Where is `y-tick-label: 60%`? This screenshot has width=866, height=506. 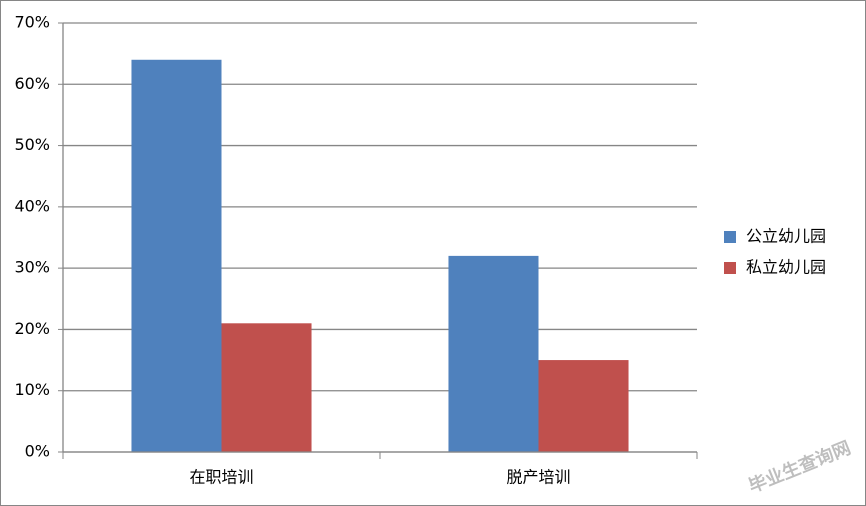 y-tick-label: 60% is located at coordinates (32, 83).